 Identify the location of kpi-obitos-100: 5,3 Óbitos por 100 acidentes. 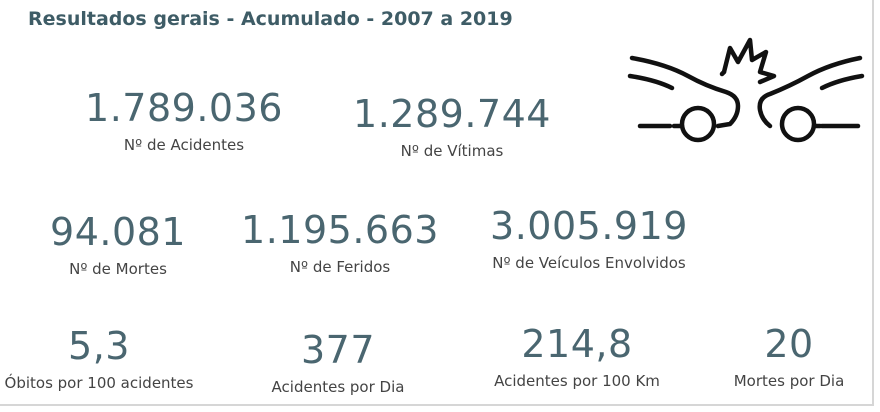
(99, 358).